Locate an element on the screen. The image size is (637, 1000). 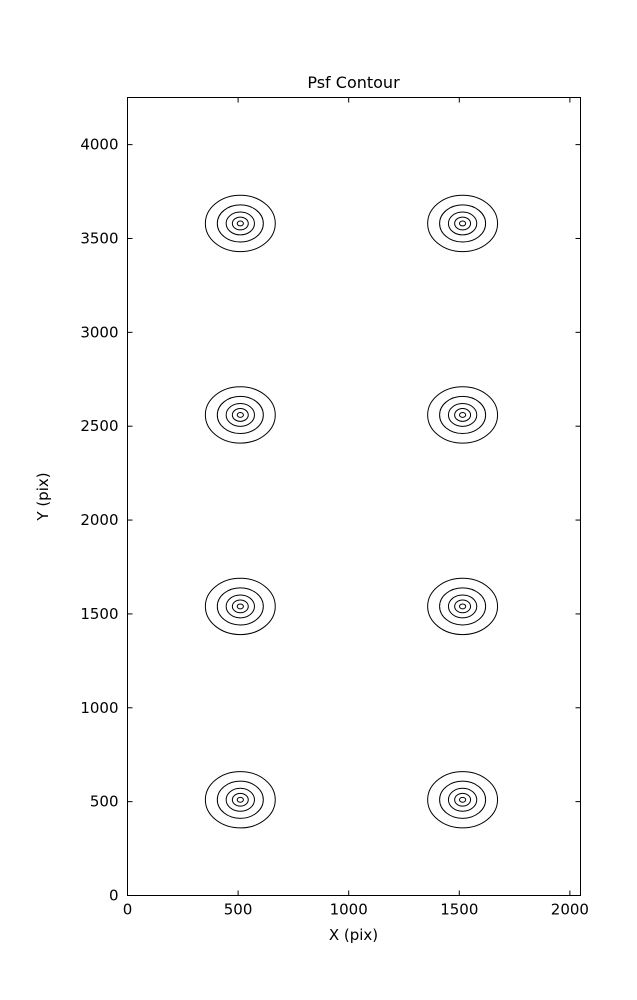
y-tick-label: 1500 is located at coordinates (99, 614).